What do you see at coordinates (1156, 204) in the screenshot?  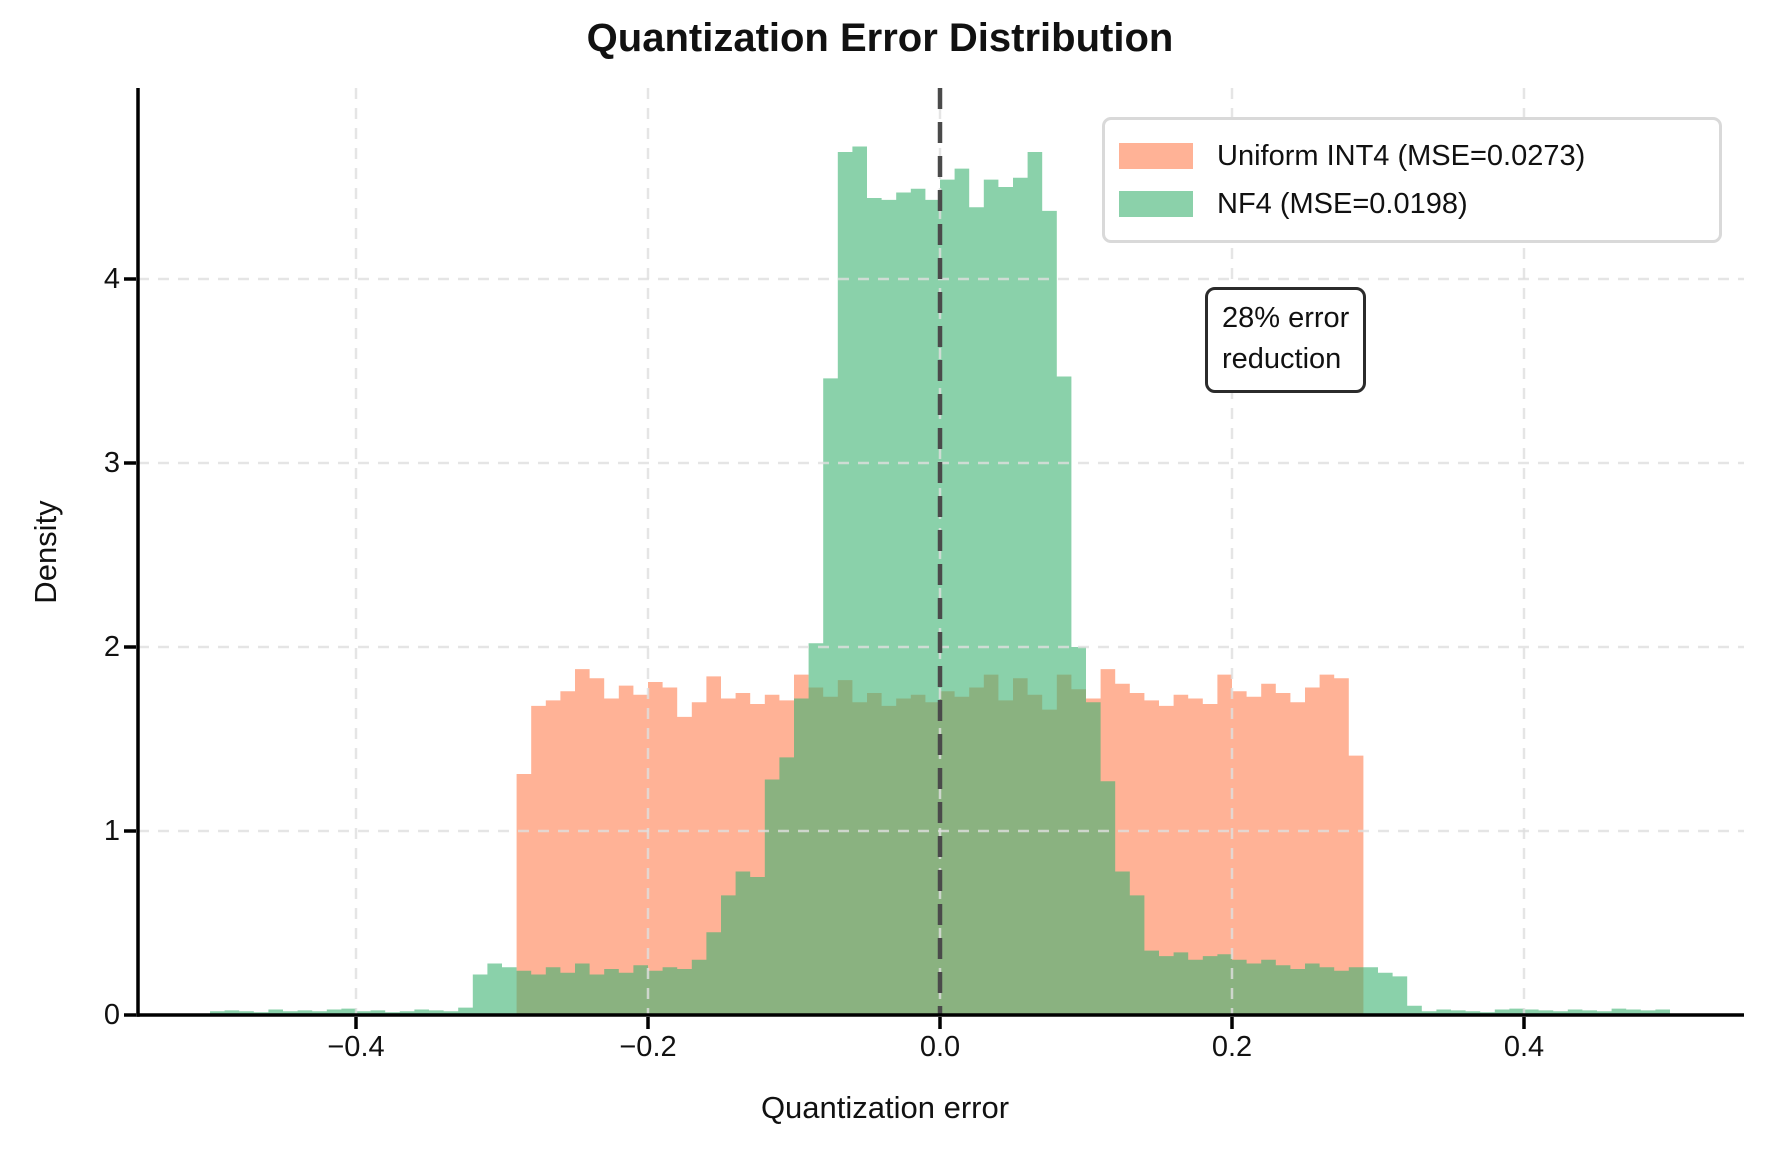 I see `nf4-swatch` at bounding box center [1156, 204].